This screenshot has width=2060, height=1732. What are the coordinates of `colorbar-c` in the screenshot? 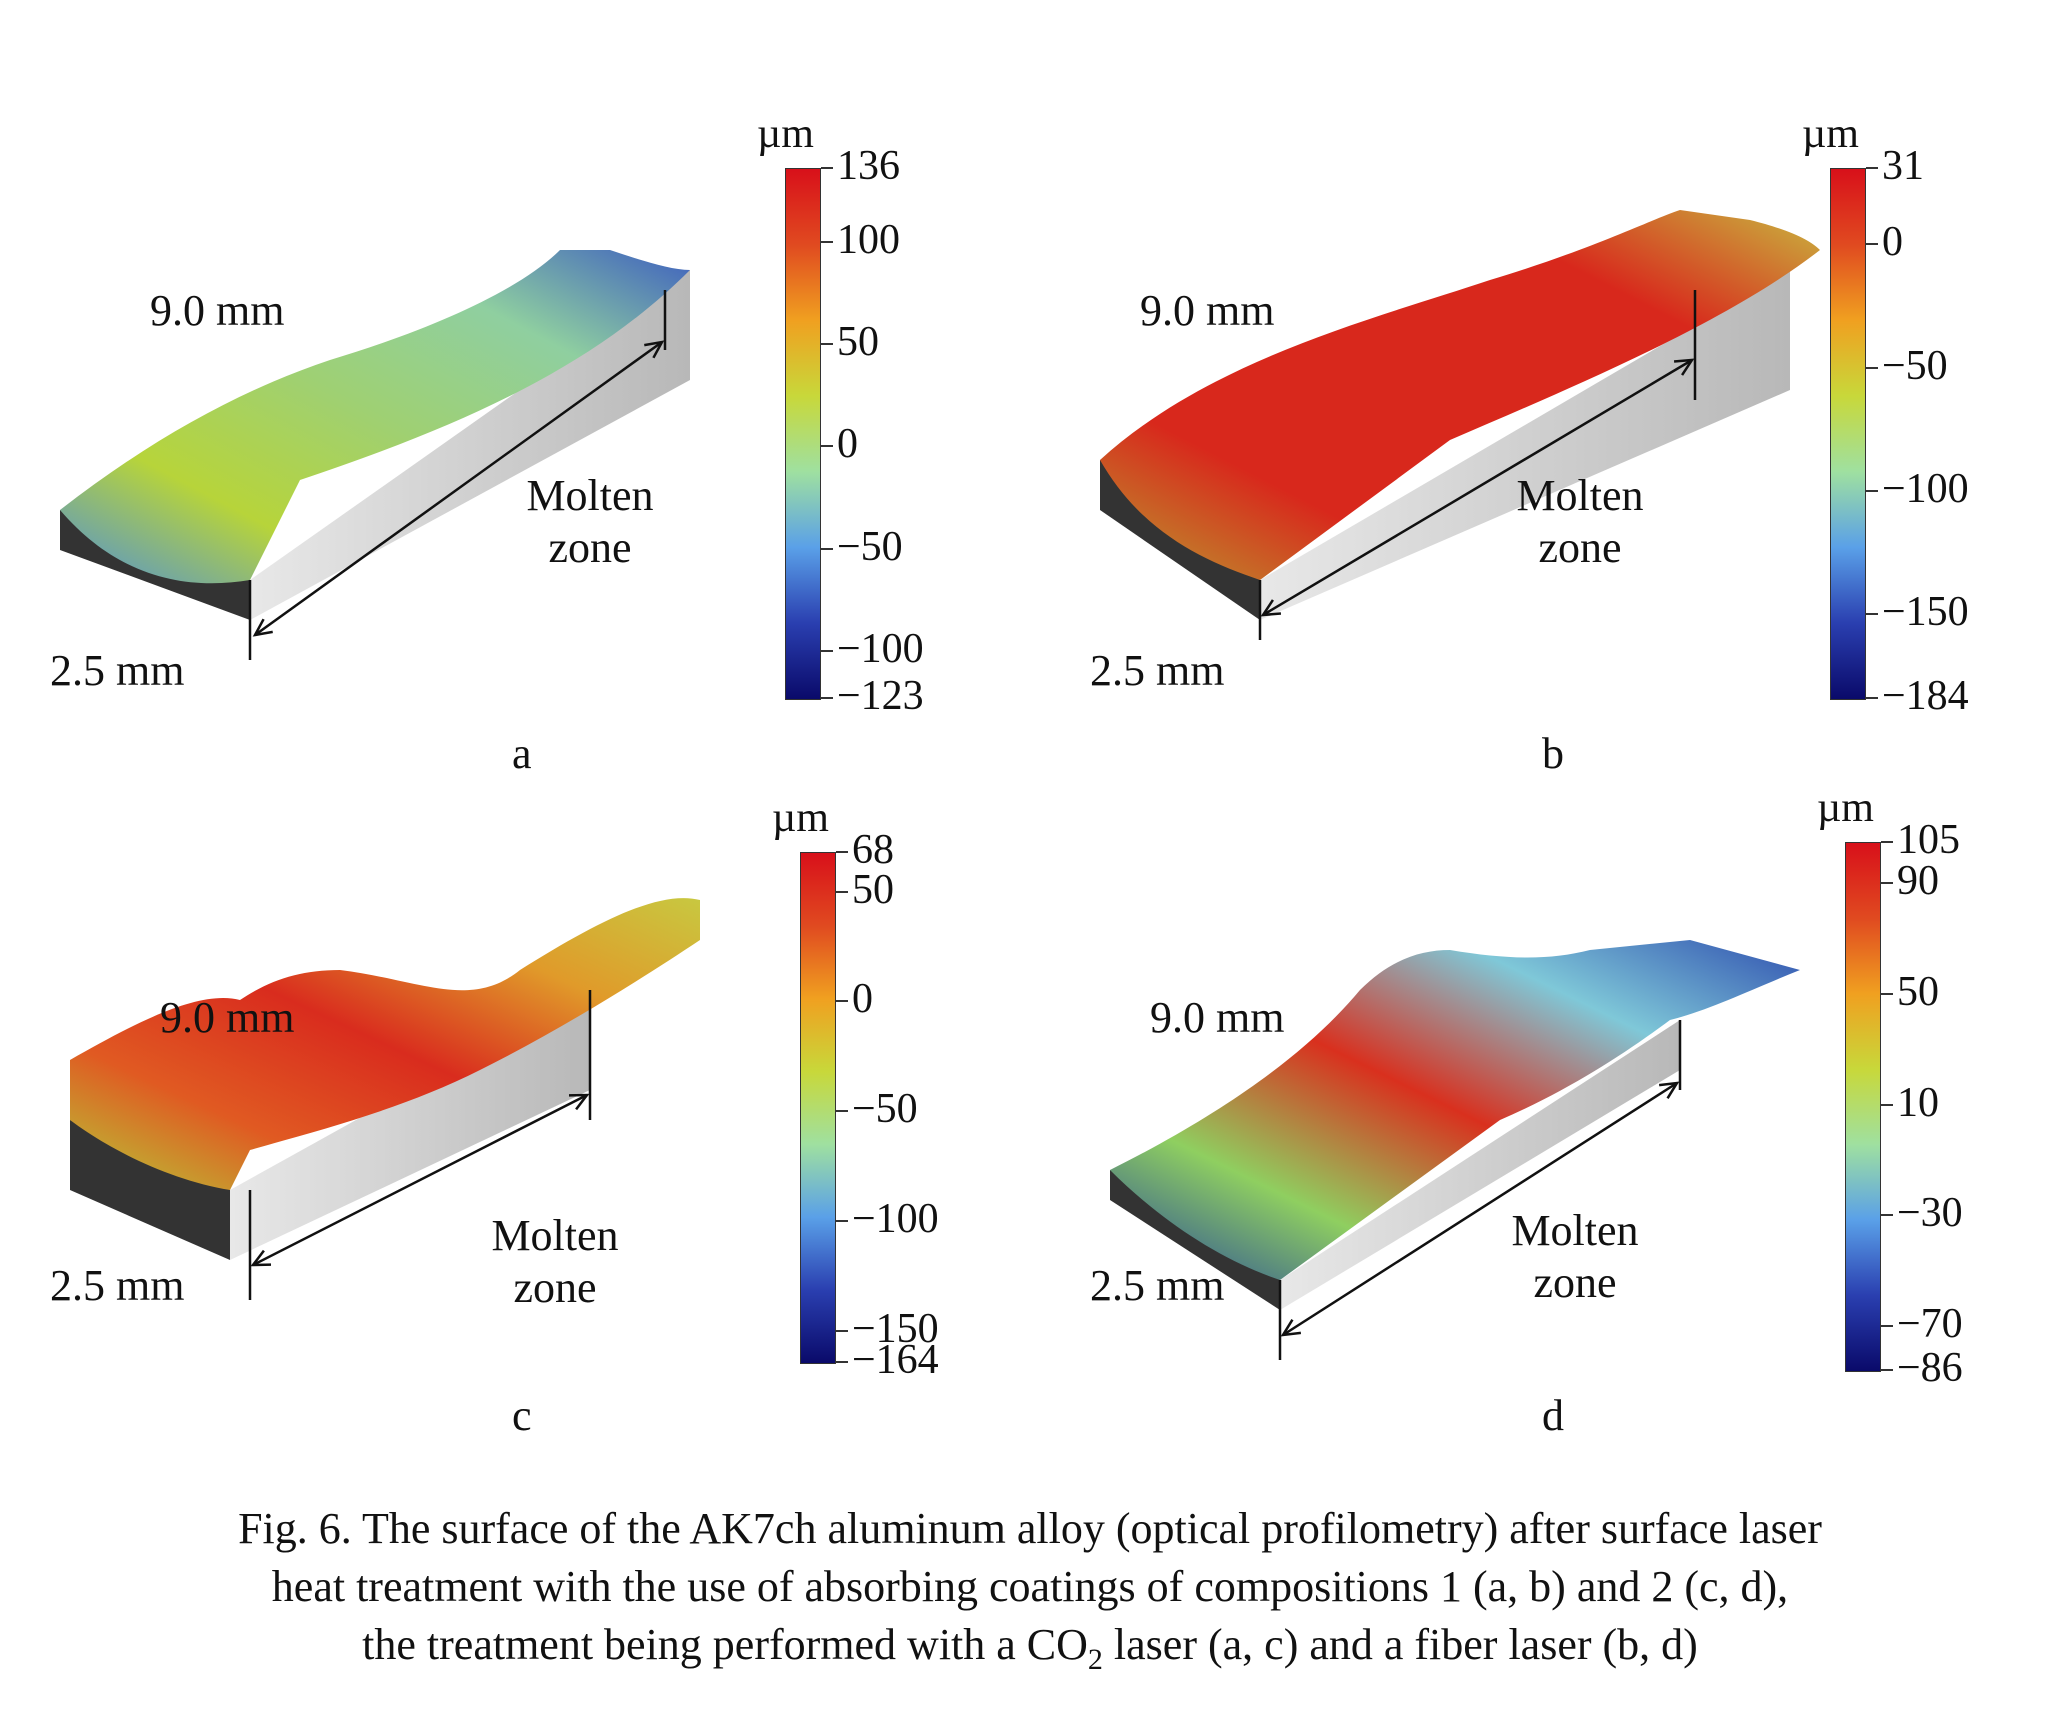 It's located at (818, 1108).